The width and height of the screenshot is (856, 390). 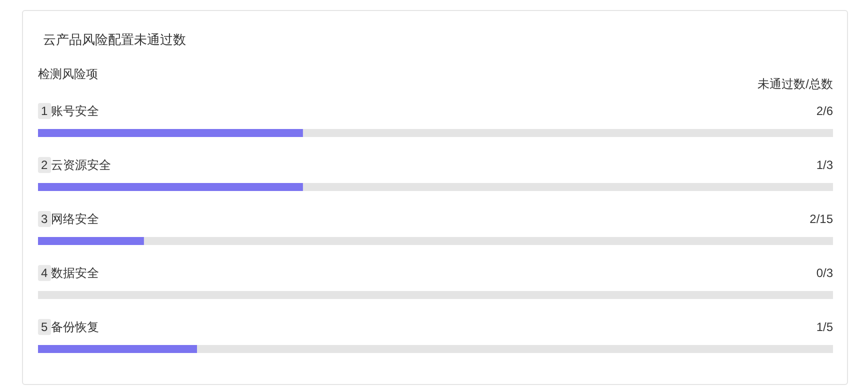 What do you see at coordinates (70, 327) in the screenshot?
I see `y-tick-label: 5 备份恢复` at bounding box center [70, 327].